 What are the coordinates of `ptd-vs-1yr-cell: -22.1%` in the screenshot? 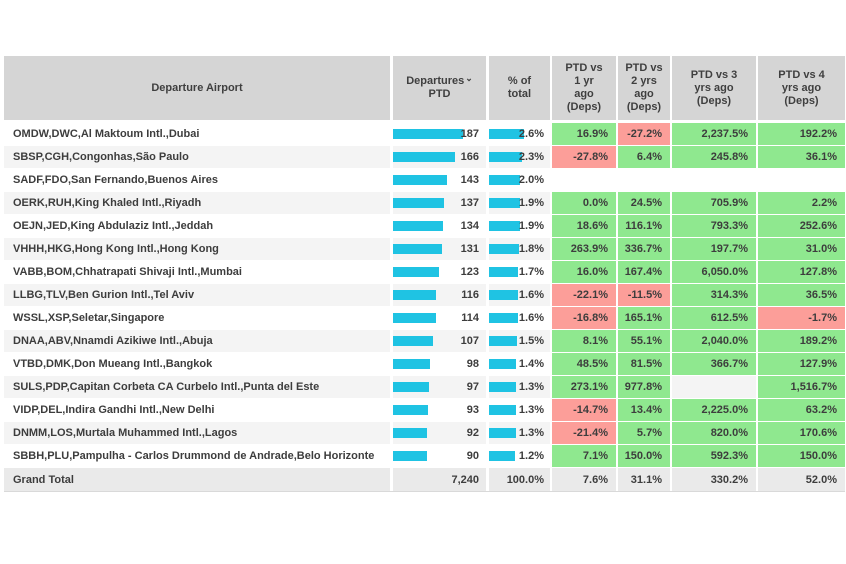 It's located at (584, 295).